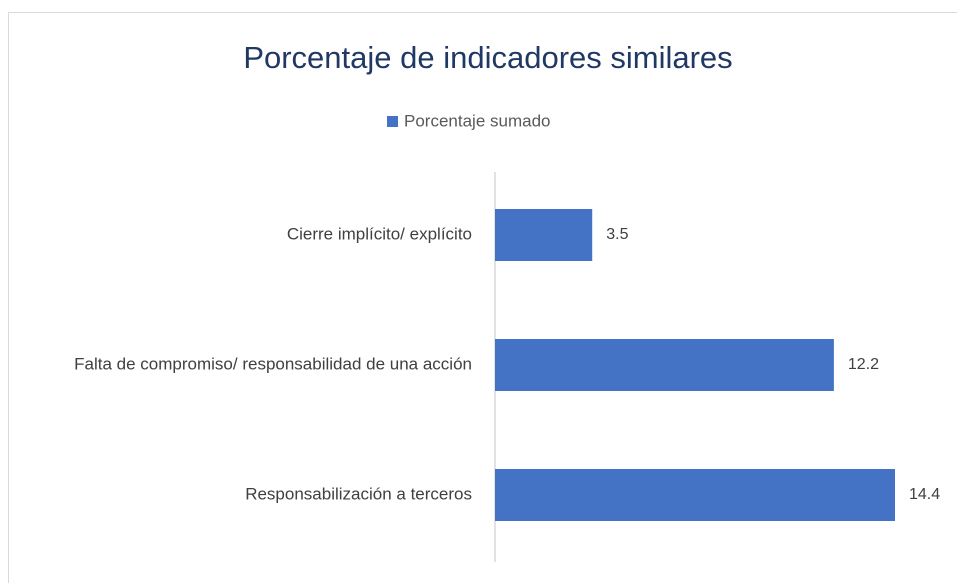 Image resolution: width=957 pixels, height=583 pixels. I want to click on chart-title: Porcentaje de indicadores similares, so click(487, 57).